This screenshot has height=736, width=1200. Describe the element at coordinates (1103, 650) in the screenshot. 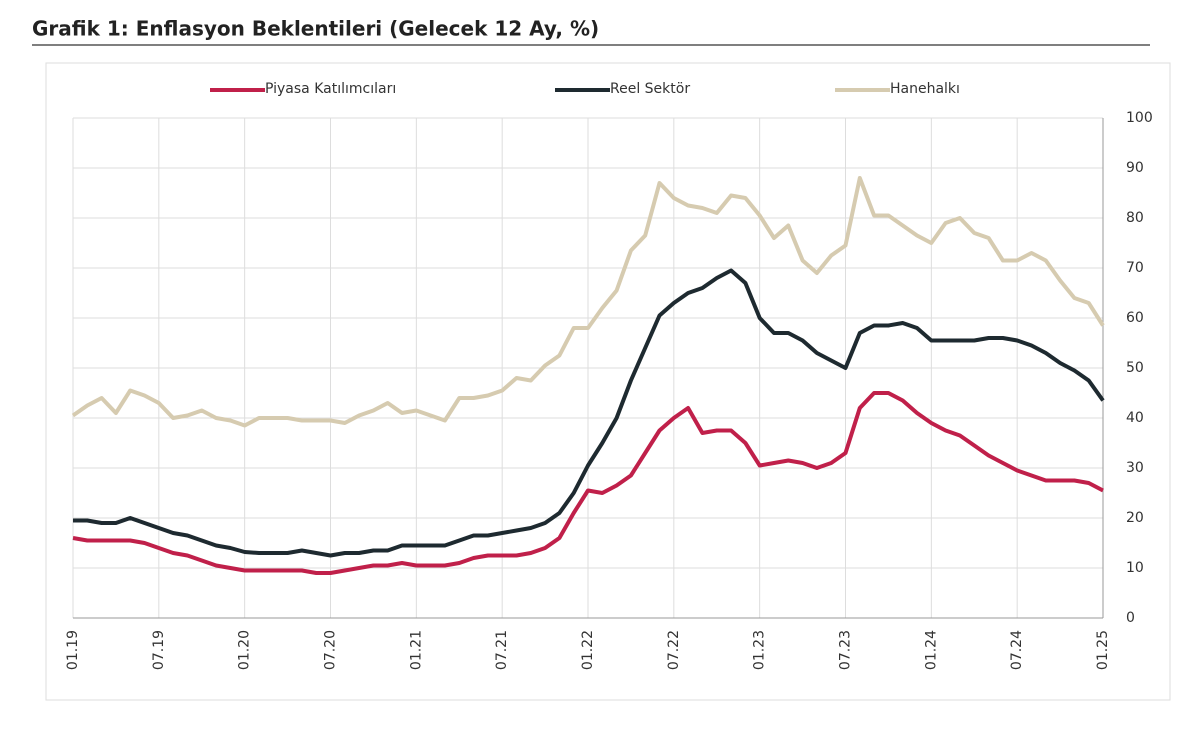

I see `x-tick-label: 01.25` at that location.